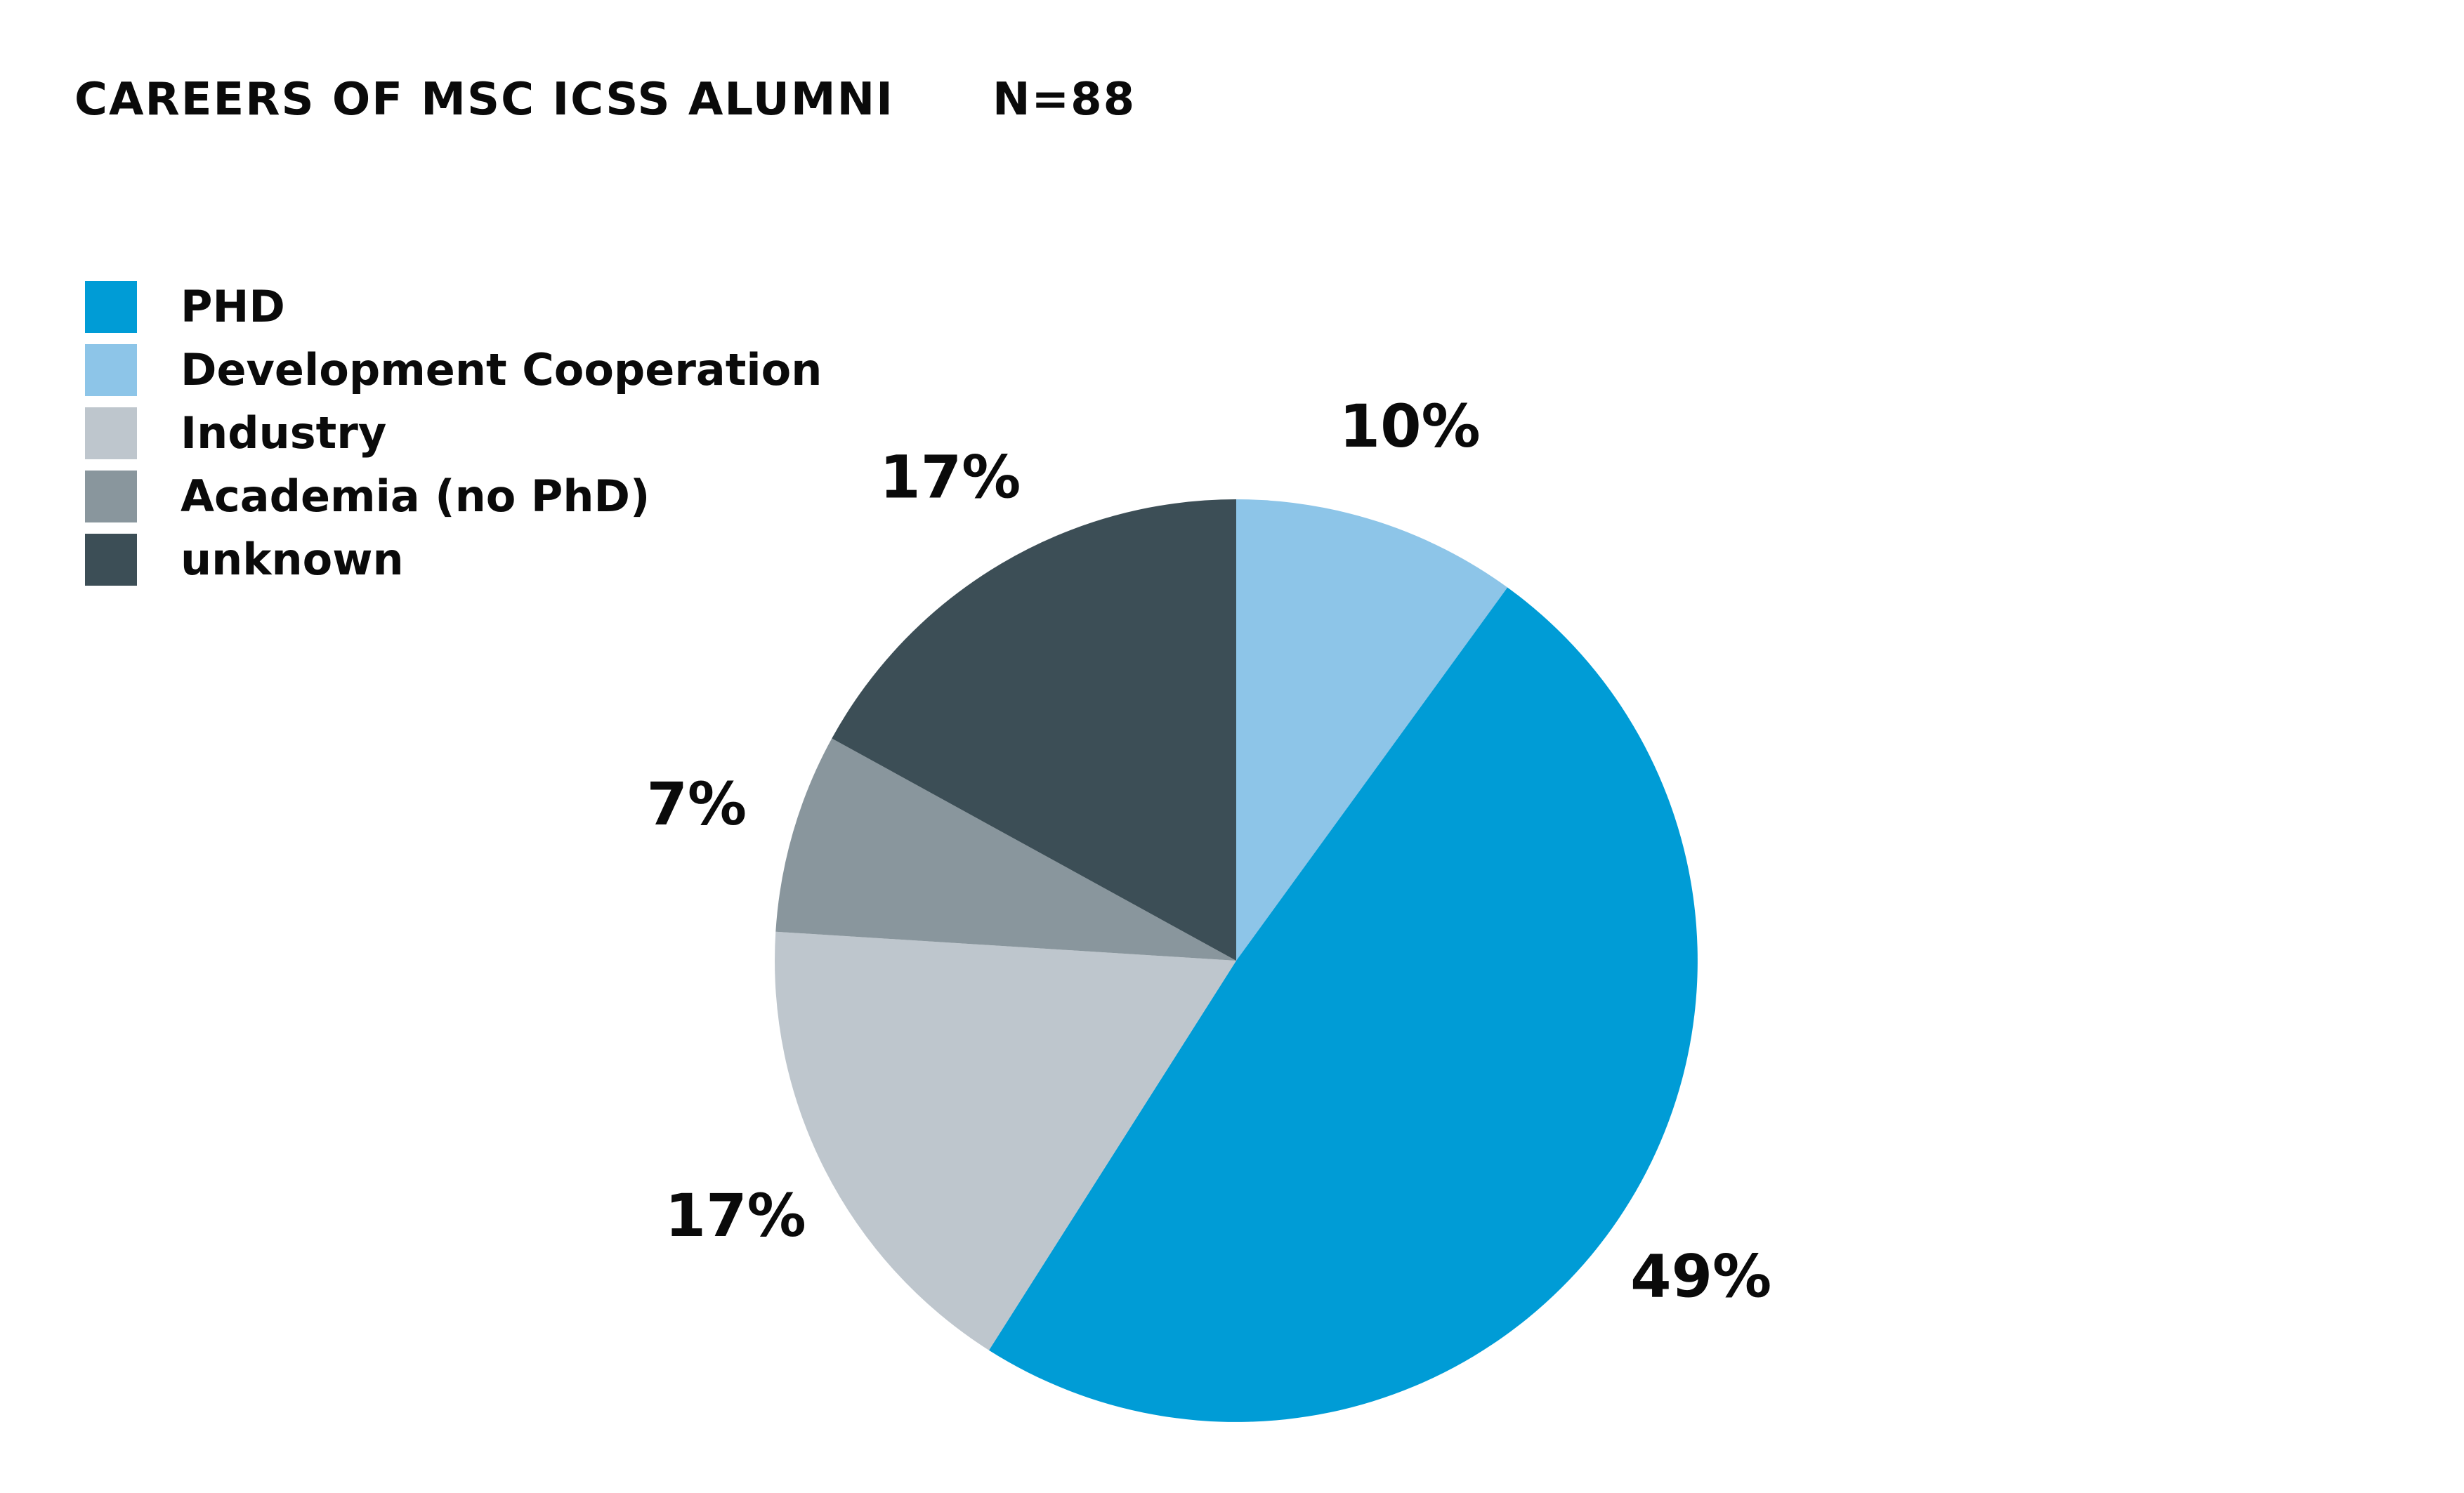 The height and width of the screenshot is (1493, 2464). I want to click on legend-item-unknown: unknown, so click(244, 560).